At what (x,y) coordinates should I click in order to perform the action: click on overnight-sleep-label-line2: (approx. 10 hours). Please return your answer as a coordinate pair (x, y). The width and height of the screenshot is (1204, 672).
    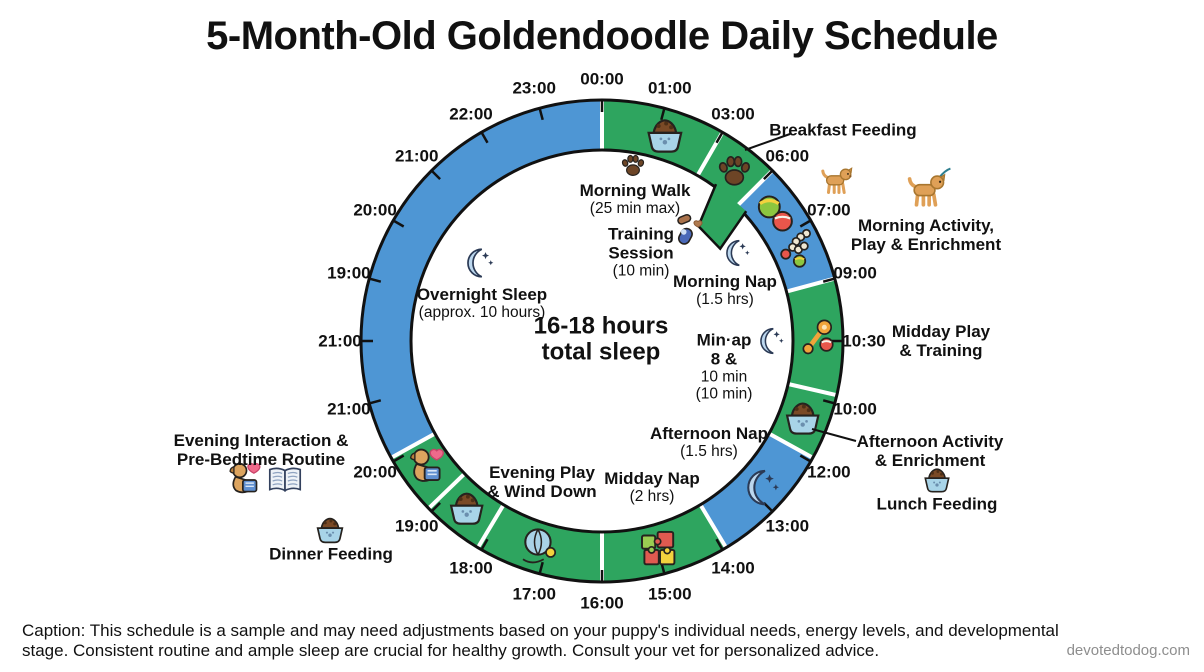
    Looking at the image, I should click on (482, 312).